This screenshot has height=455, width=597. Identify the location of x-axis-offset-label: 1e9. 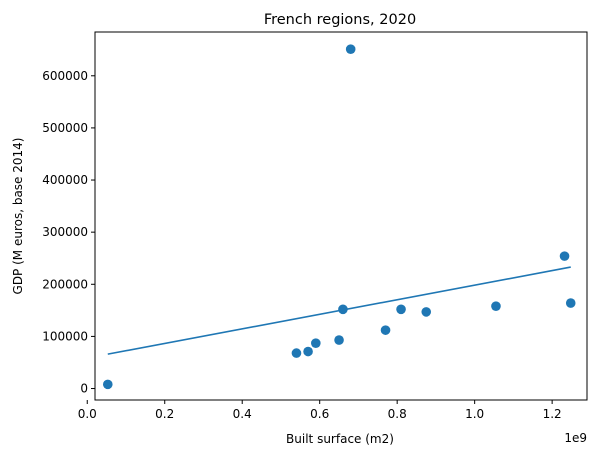
(575, 438).